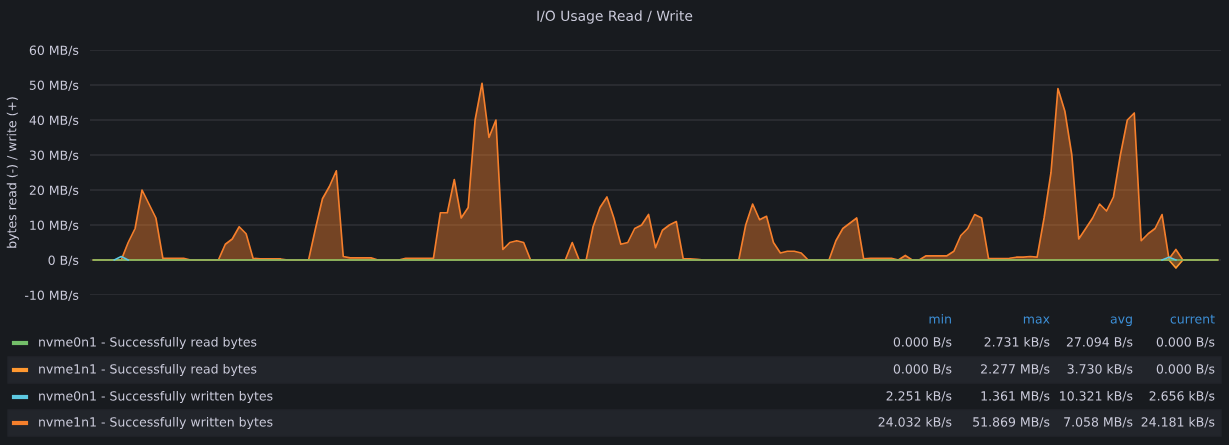  Describe the element at coordinates (63, 260) in the screenshot. I see `y-tick-label: 0 B/s` at that location.